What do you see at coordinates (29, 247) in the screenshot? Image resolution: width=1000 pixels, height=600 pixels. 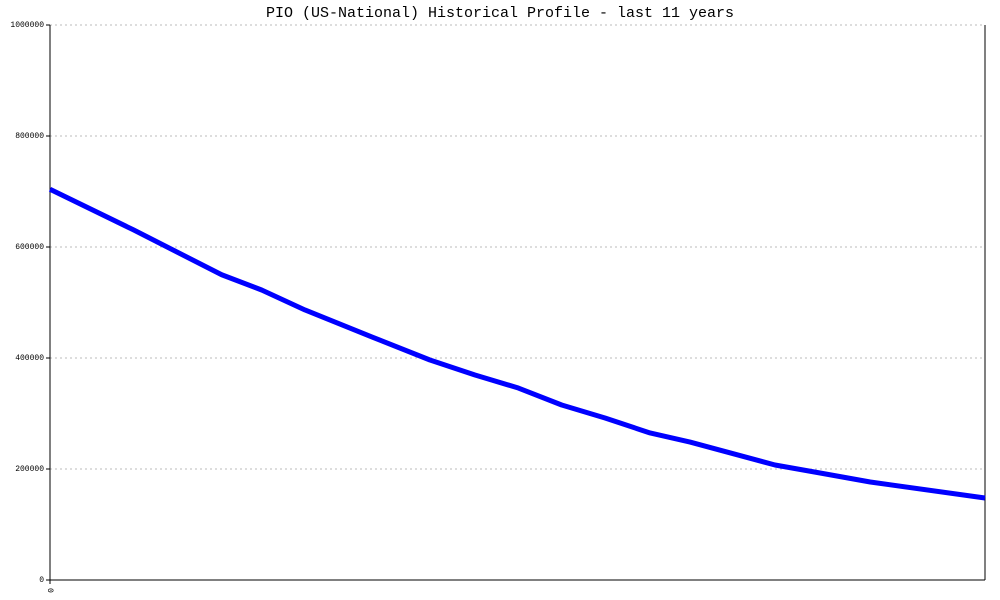 I see `y-tick-label: 600000` at bounding box center [29, 247].